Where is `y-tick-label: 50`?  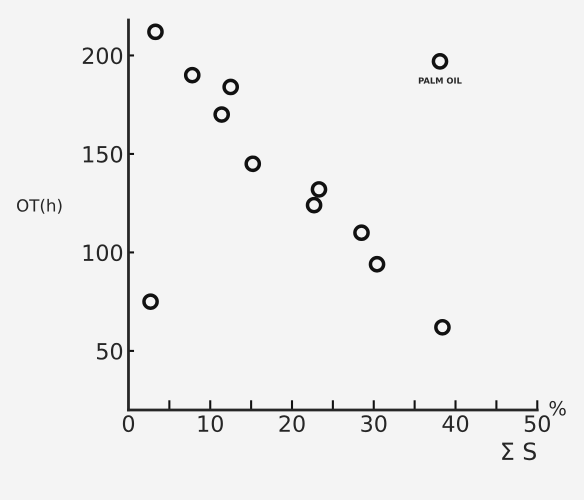
y-tick-label: 50 is located at coordinates (109, 351).